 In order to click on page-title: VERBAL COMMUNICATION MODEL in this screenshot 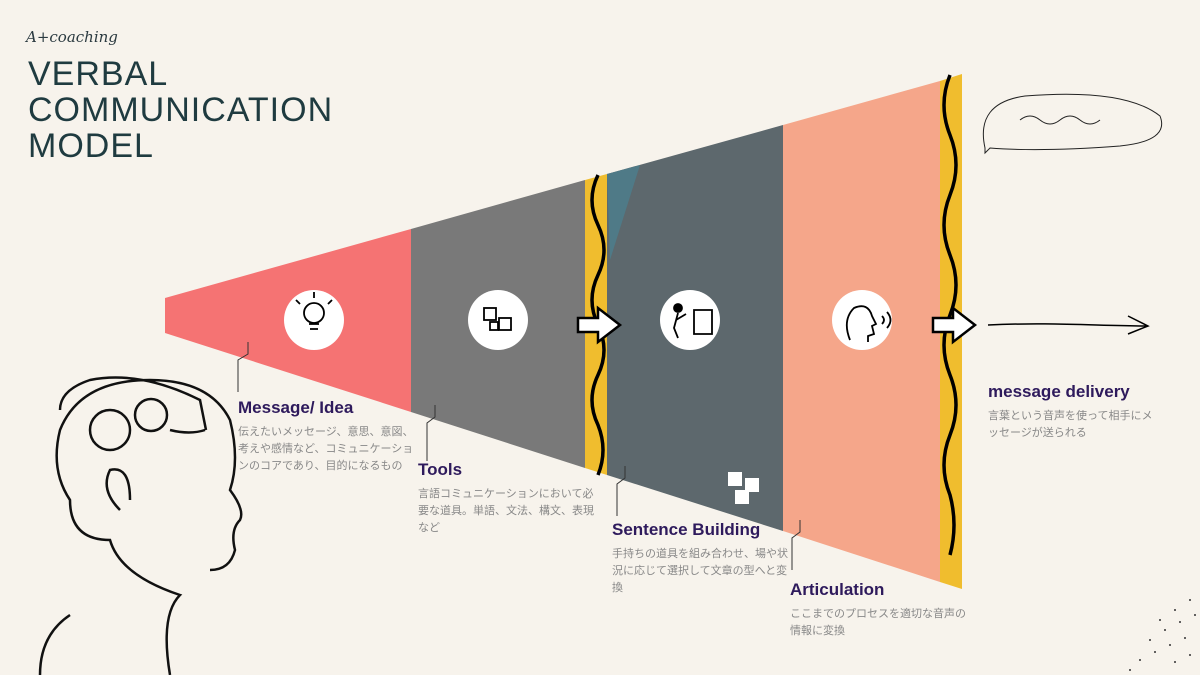, I will do `click(180, 110)`.